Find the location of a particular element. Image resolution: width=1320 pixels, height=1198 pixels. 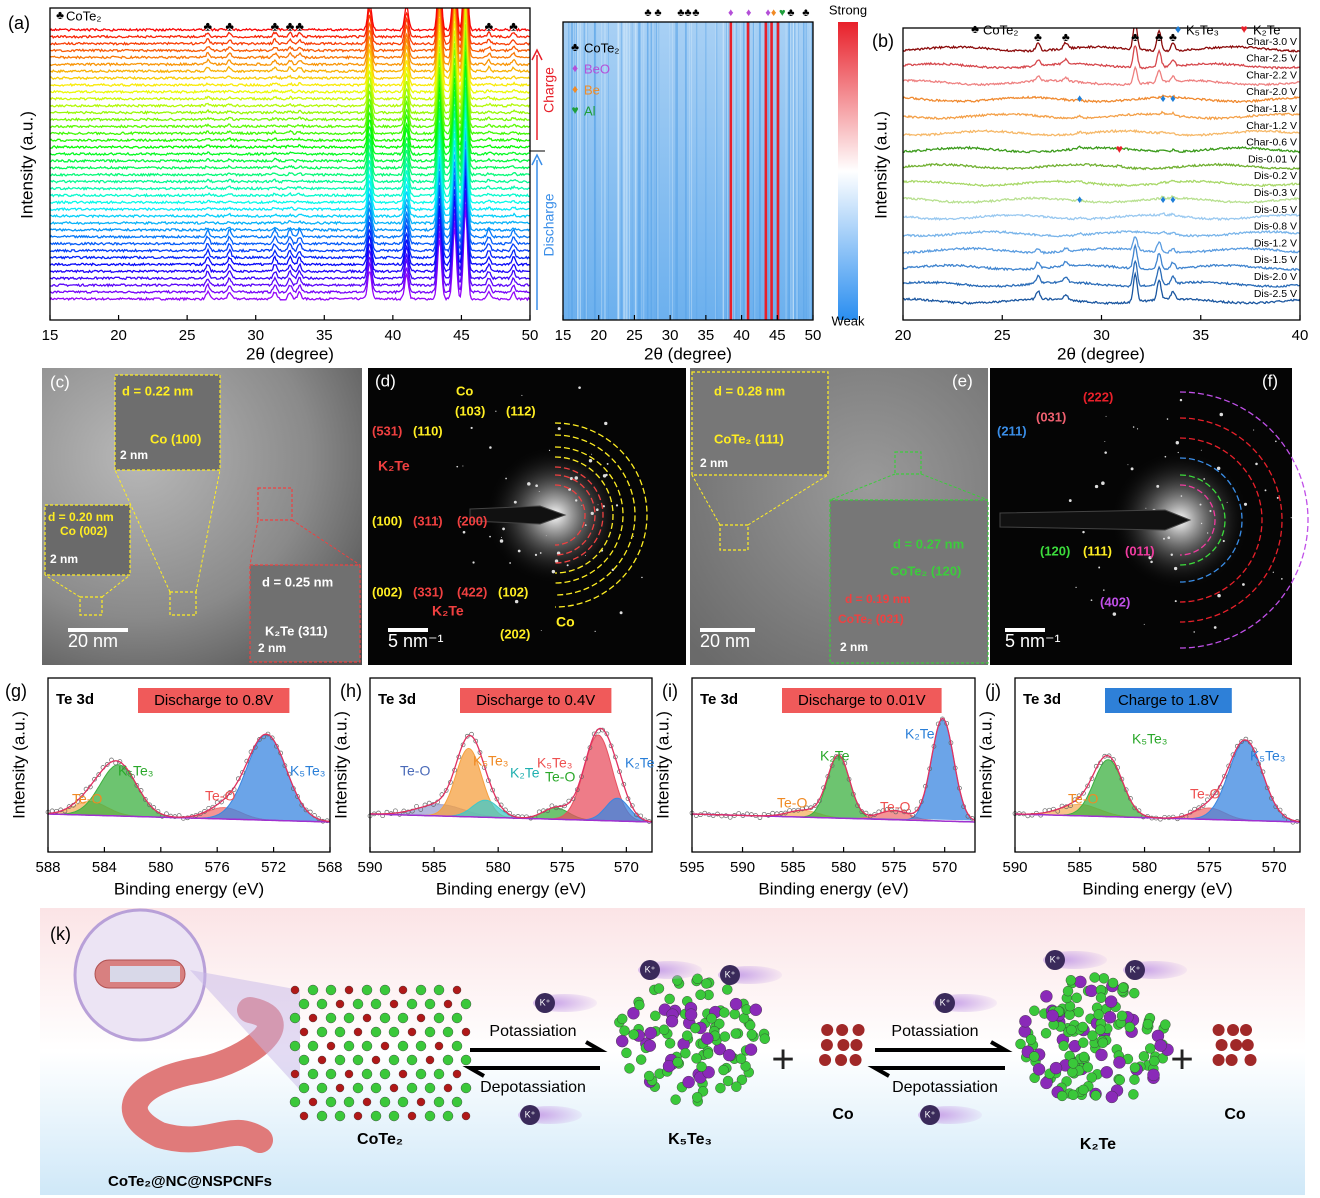

label: d = 0.22 nm is located at coordinates (157, 390).